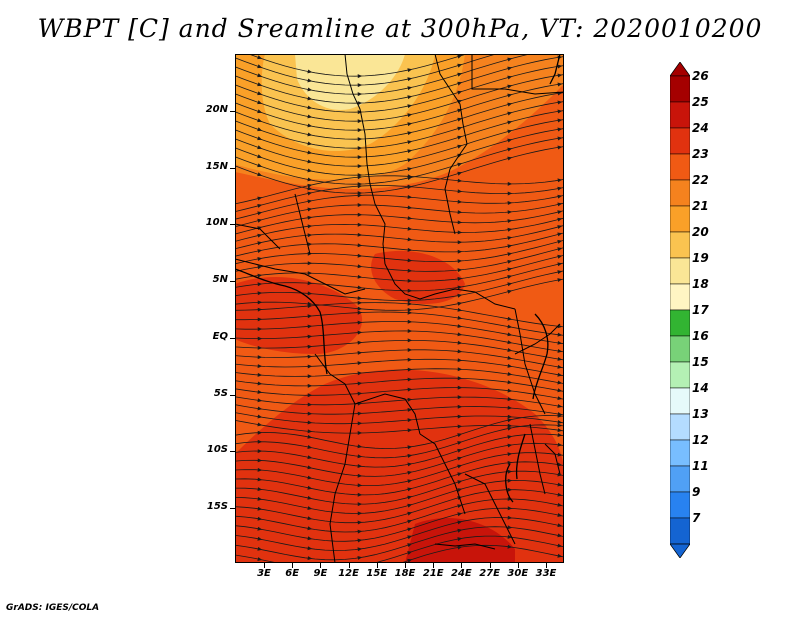 The height and width of the screenshot is (618, 800). What do you see at coordinates (433, 573) in the screenshot?
I see `lon-label: 21E` at bounding box center [433, 573].